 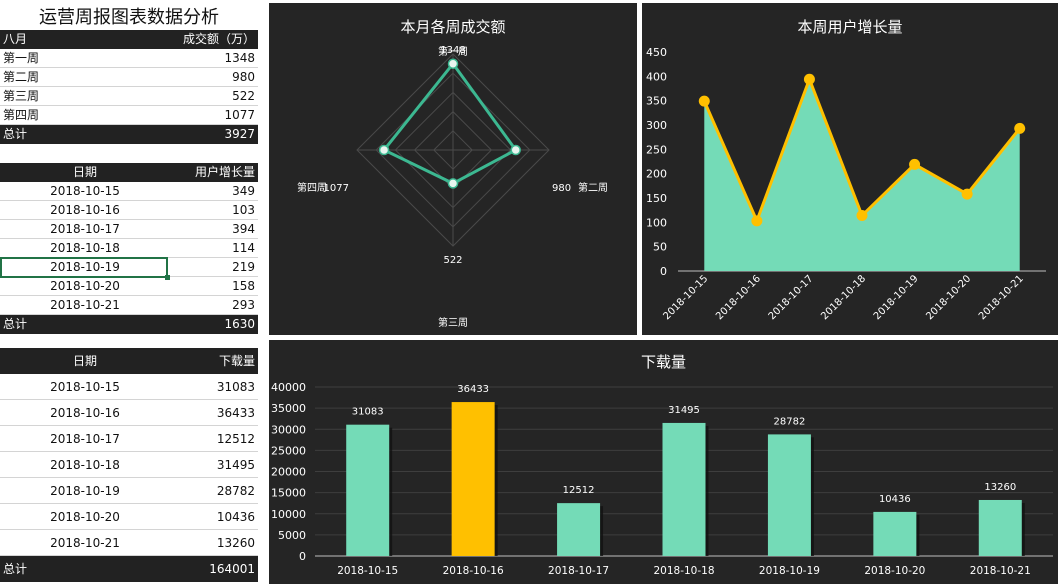 What do you see at coordinates (235, 517) in the screenshot?
I see `table-row-value: 10436` at bounding box center [235, 517].